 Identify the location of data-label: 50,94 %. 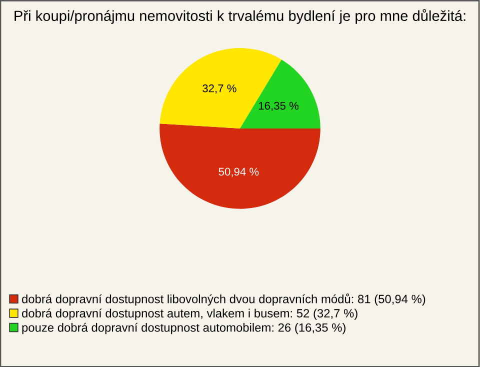
(238, 172).